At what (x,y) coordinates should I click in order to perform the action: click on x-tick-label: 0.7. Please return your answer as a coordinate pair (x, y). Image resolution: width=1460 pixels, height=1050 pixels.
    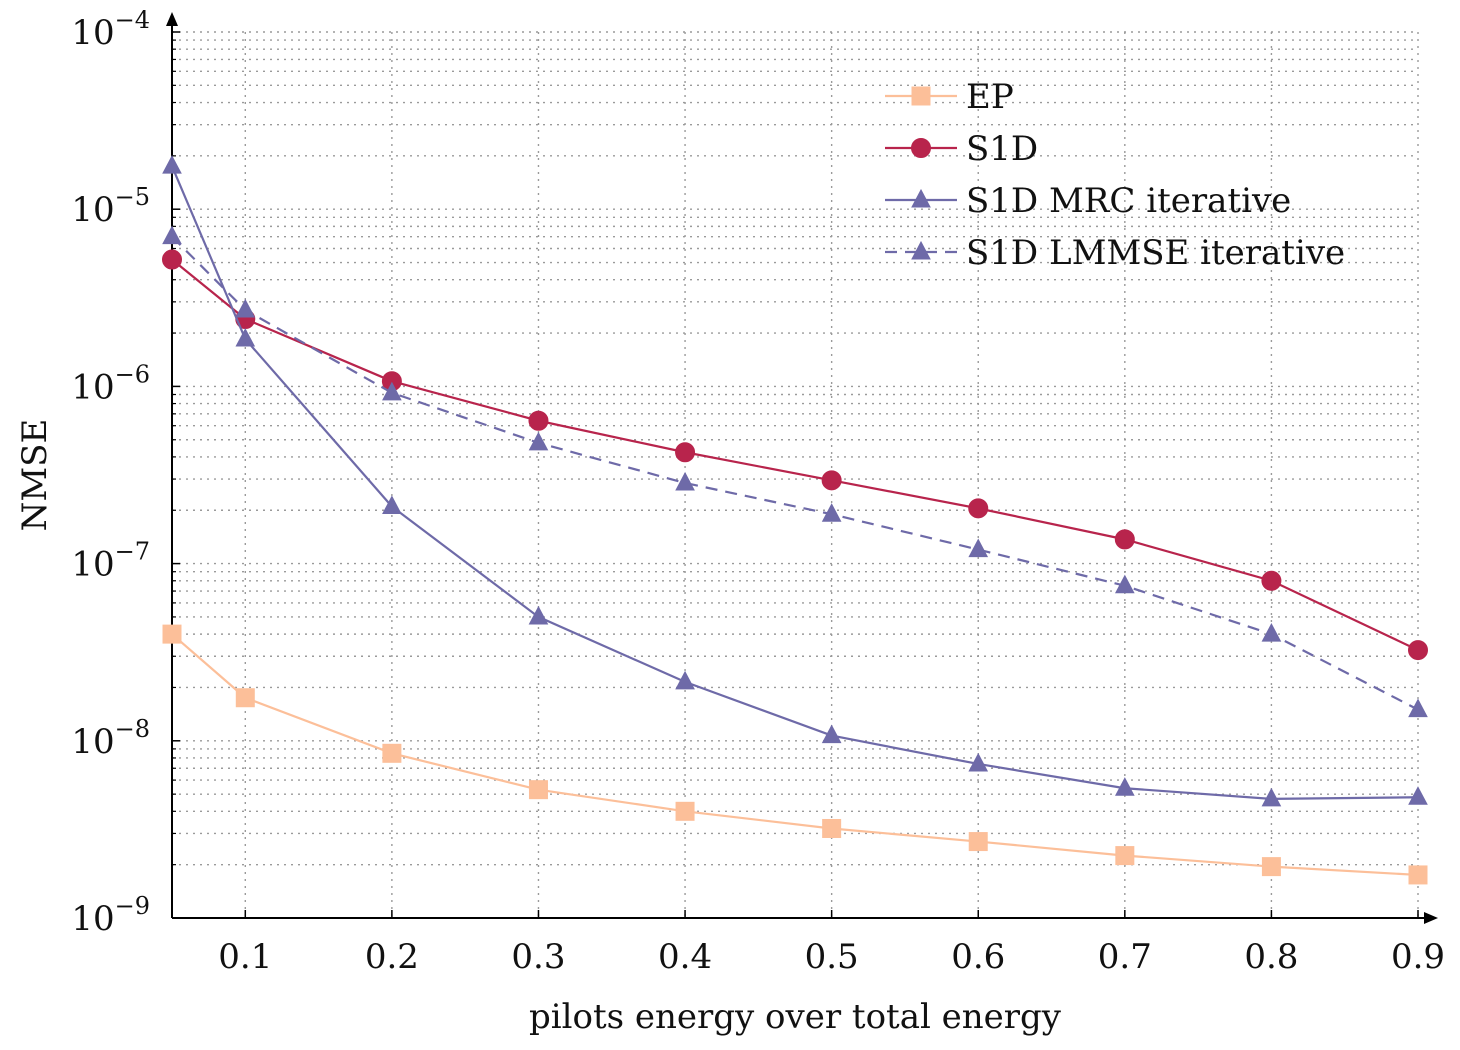
    Looking at the image, I should click on (1125, 957).